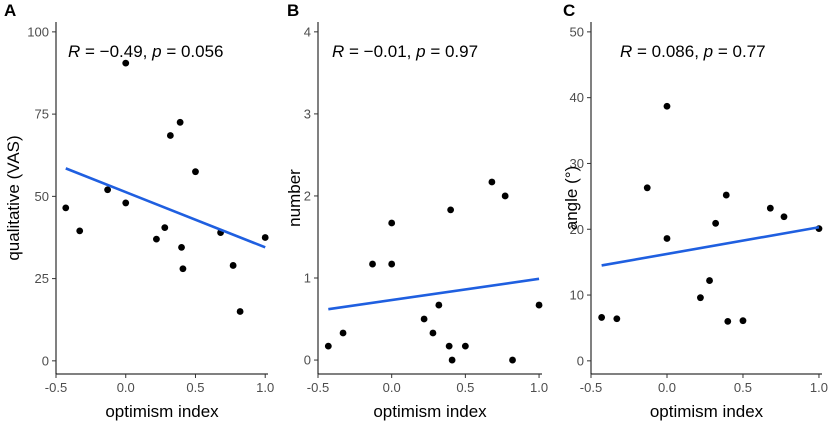 The image size is (829, 427). What do you see at coordinates (571, 198) in the screenshot?
I see `y-axis-title: angle (°)` at bounding box center [571, 198].